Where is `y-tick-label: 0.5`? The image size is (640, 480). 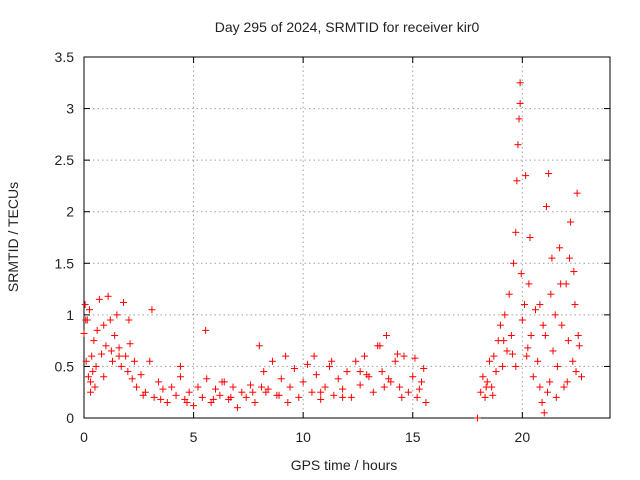
y-tick-label: 0.5 is located at coordinates (65, 366).